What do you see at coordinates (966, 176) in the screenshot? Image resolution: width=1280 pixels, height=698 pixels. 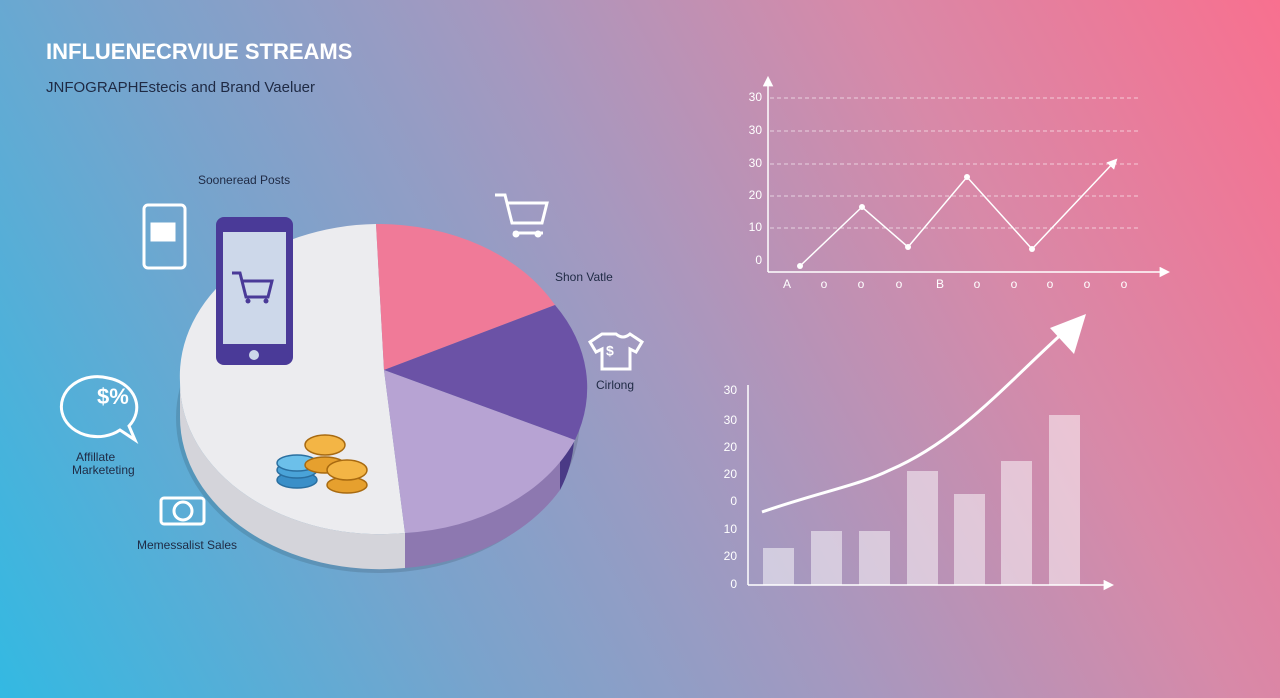 I see `line-chart` at bounding box center [966, 176].